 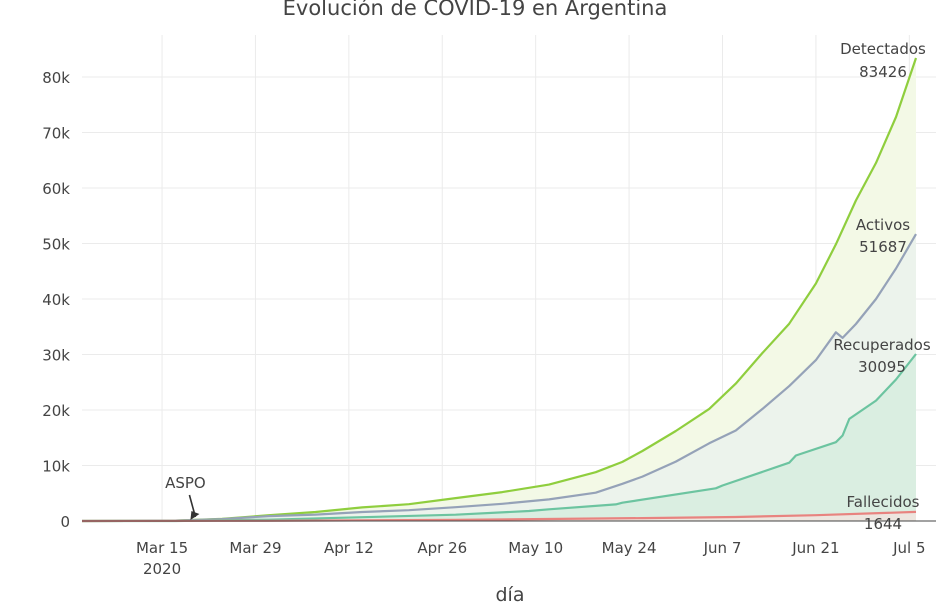 I want to click on x-tick-label: May 24, so click(x=629, y=548).